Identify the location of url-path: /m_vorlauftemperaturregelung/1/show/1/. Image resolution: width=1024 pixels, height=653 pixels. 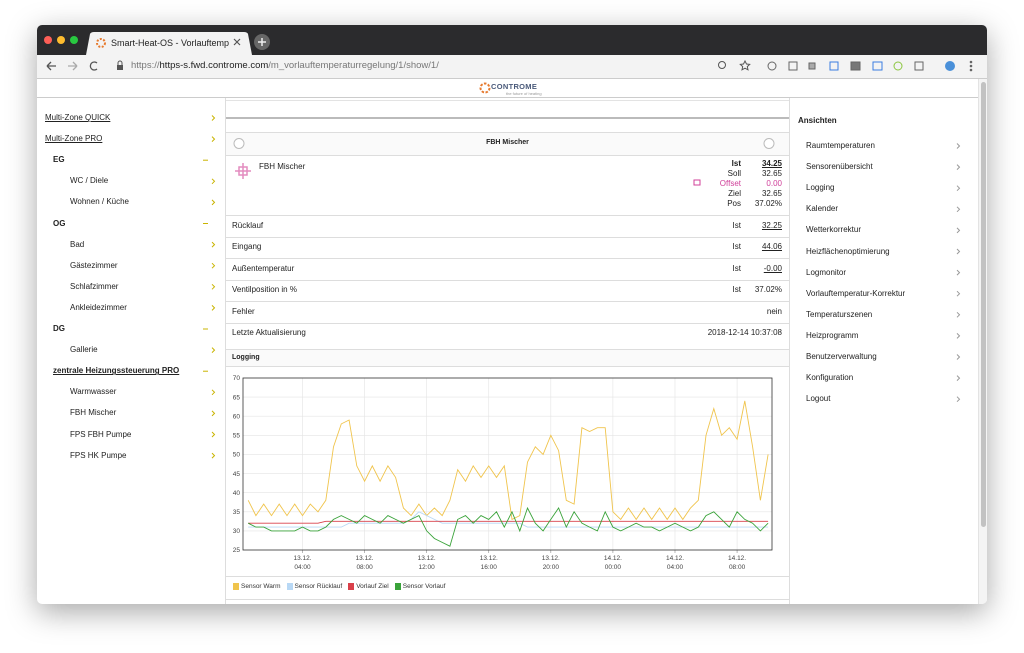
(353, 65).